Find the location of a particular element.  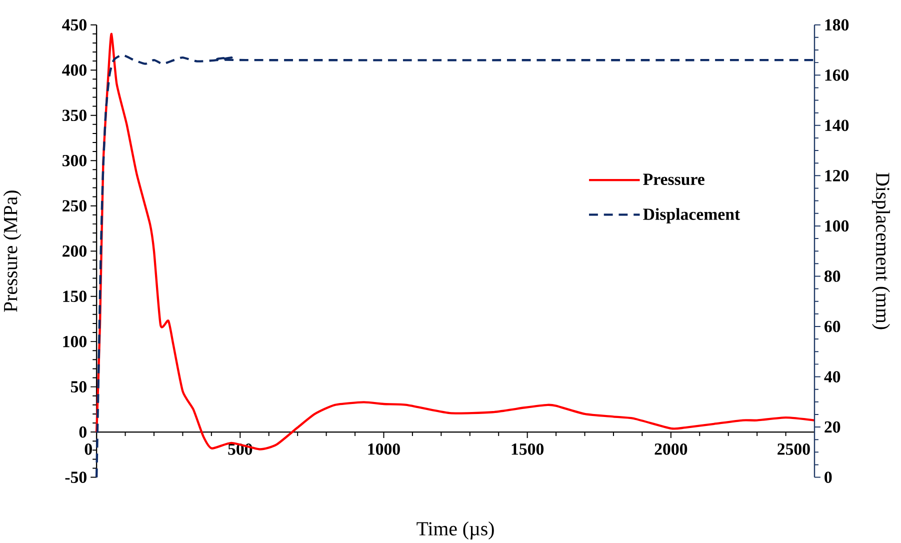

y2-tick-label: 40 is located at coordinates (832, 377).